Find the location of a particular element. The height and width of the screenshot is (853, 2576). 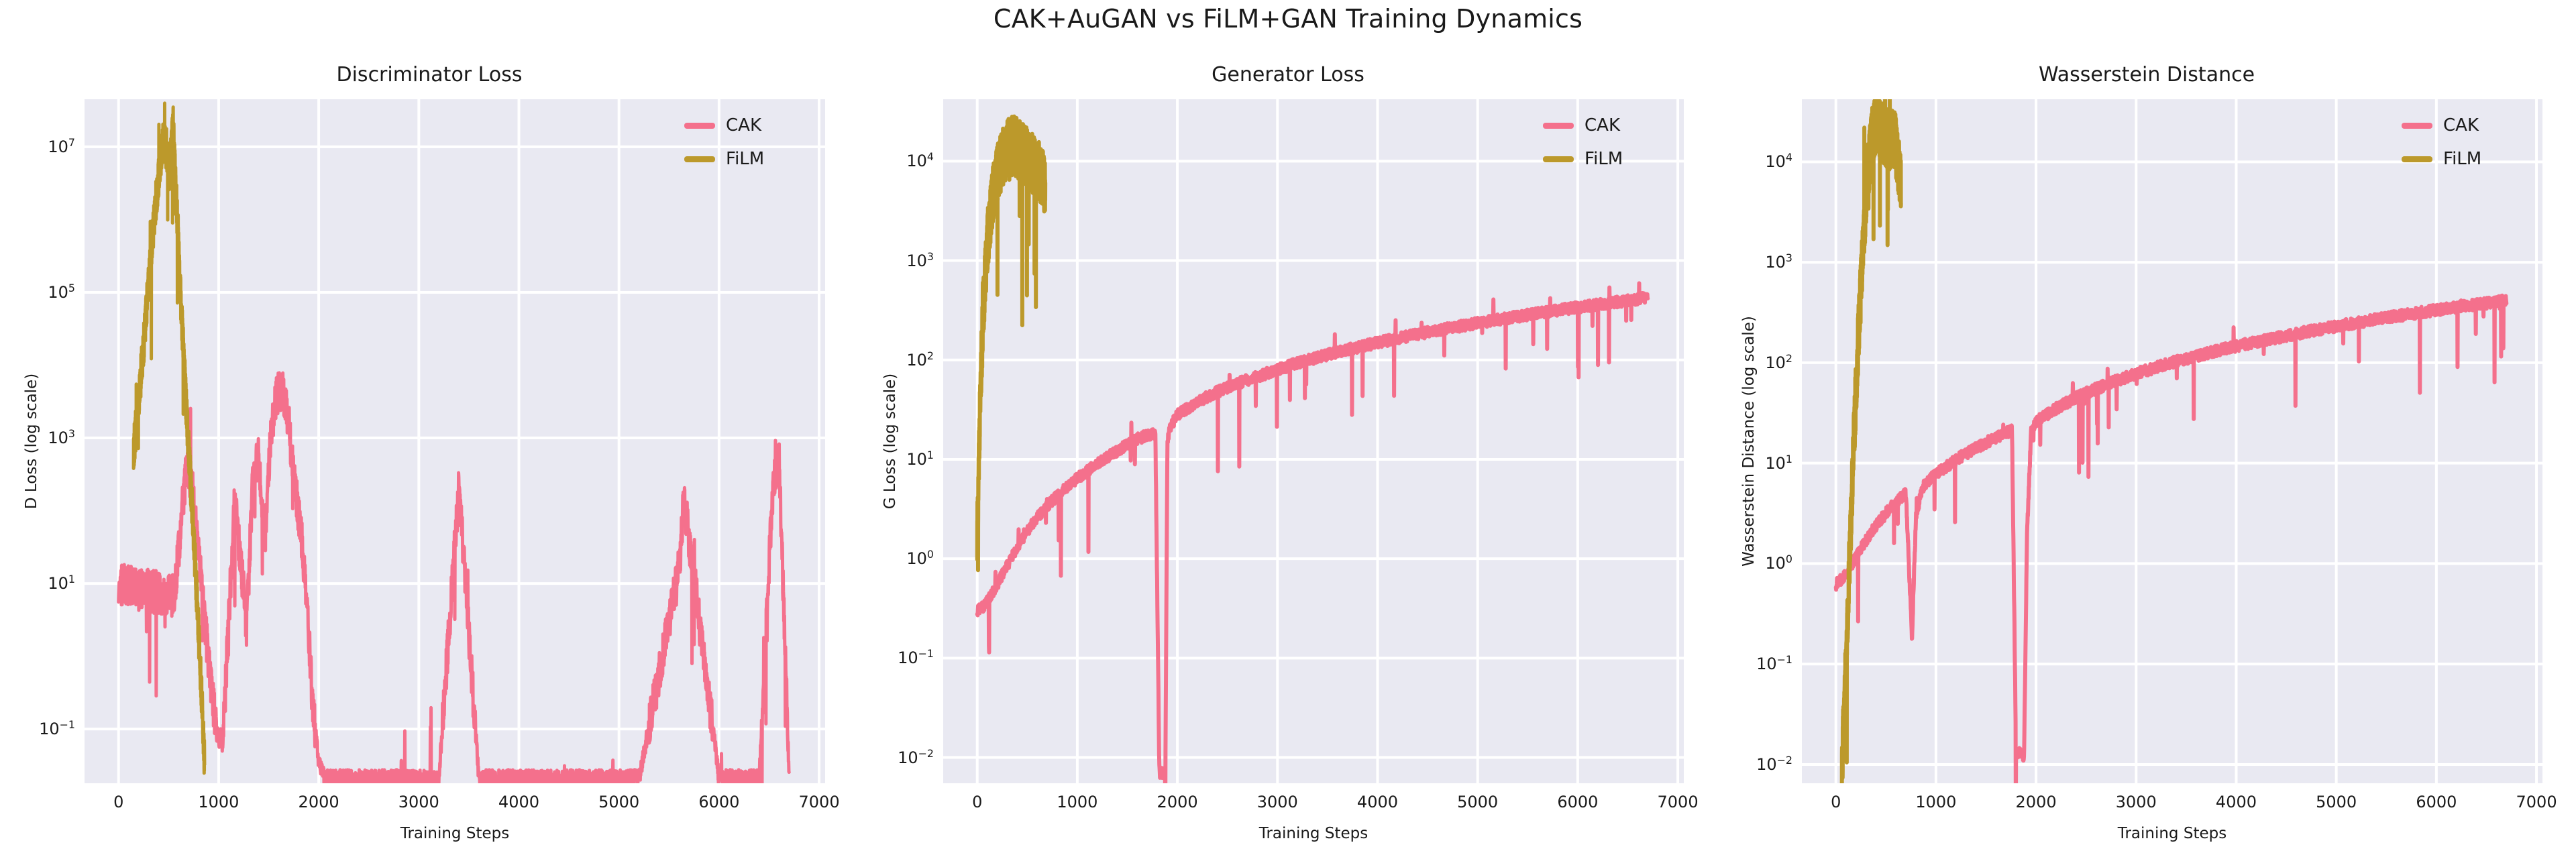

legend-wasserstein-distance: CAK FiLM is located at coordinates (2441, 142).